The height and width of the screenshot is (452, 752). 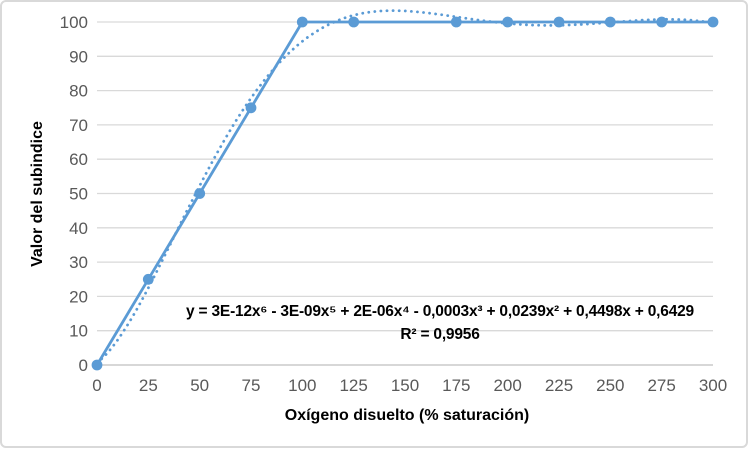 What do you see at coordinates (199, 385) in the screenshot?
I see `x-tick-label: 50` at bounding box center [199, 385].